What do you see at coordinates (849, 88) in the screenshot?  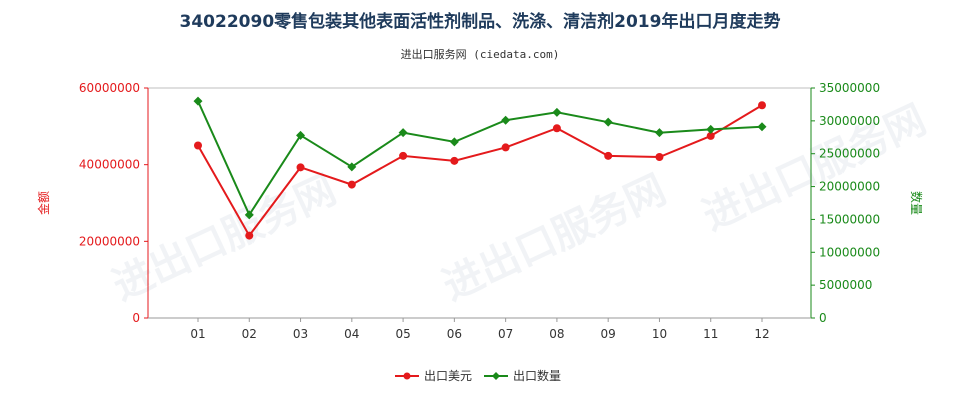 I see `right-tick-label: 35000000` at bounding box center [849, 88].